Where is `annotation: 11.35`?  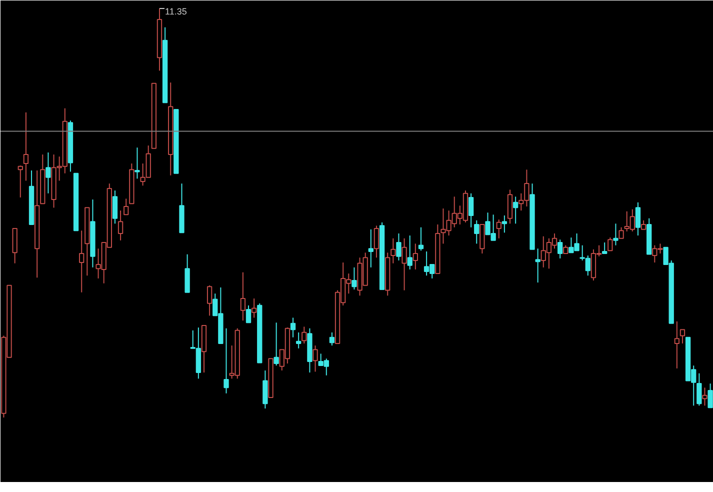
annotation: 11.35 is located at coordinates (176, 11).